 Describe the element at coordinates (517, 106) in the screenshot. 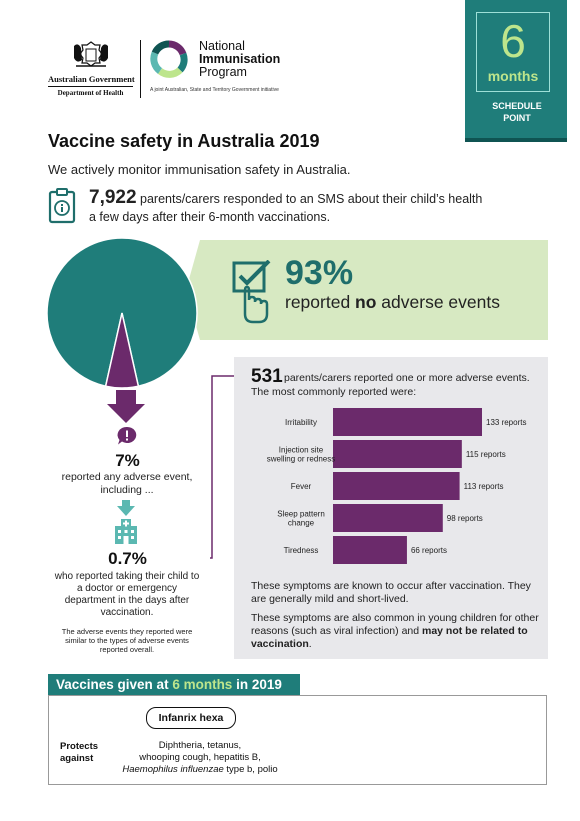

I see `badge-label-line1: SCHEDULE` at that location.